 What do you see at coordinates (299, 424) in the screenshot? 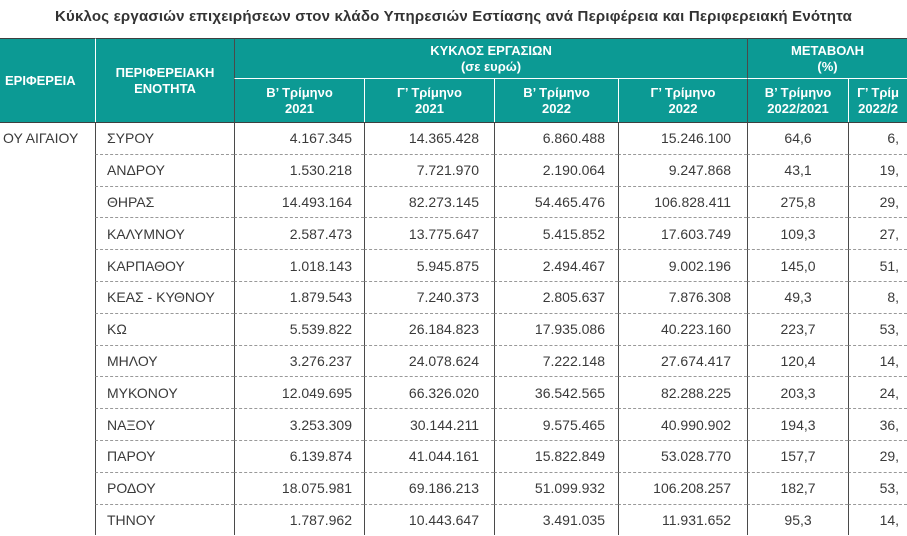
I see `value-cell: 3.253.309` at bounding box center [299, 424].